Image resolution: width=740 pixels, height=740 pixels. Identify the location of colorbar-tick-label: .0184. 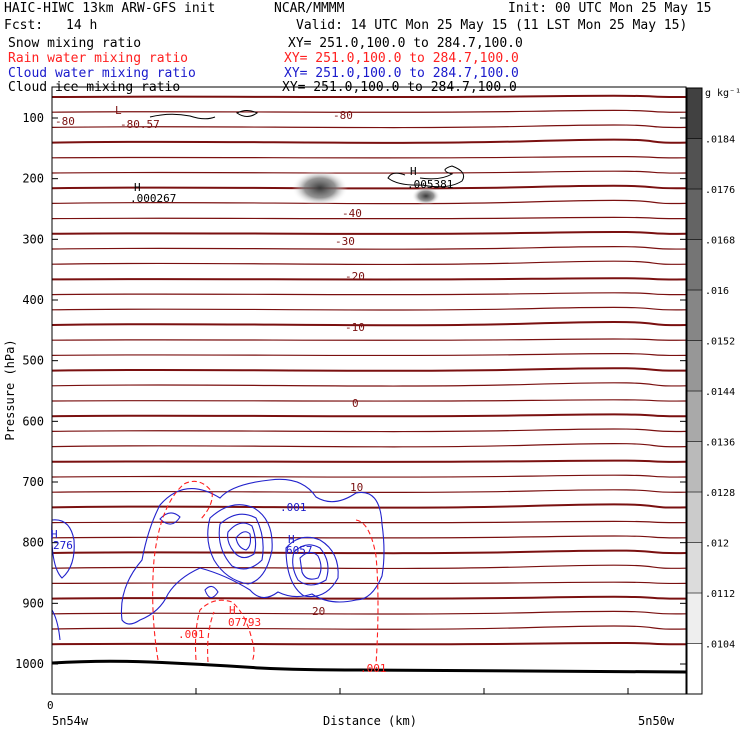
(720, 140).